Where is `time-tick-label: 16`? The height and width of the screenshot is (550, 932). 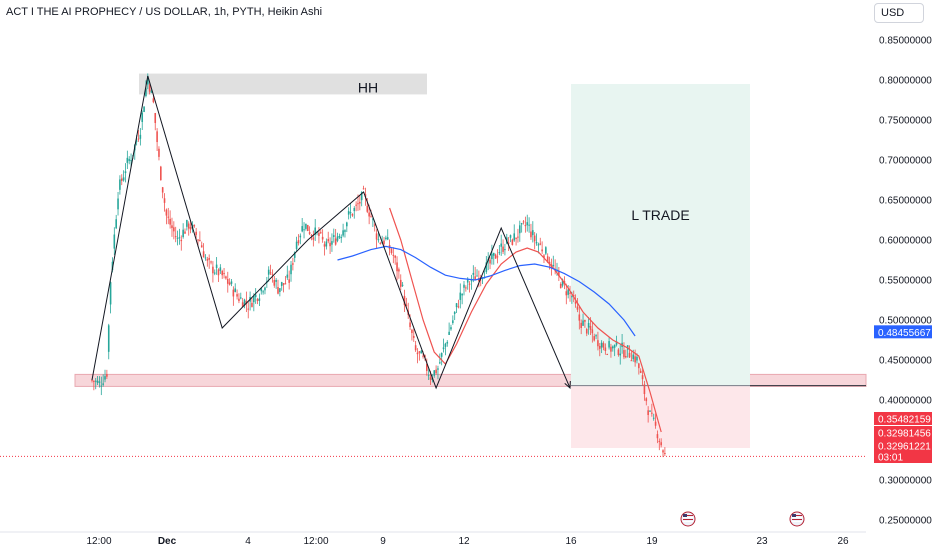 time-tick-label: 16 is located at coordinates (571, 541).